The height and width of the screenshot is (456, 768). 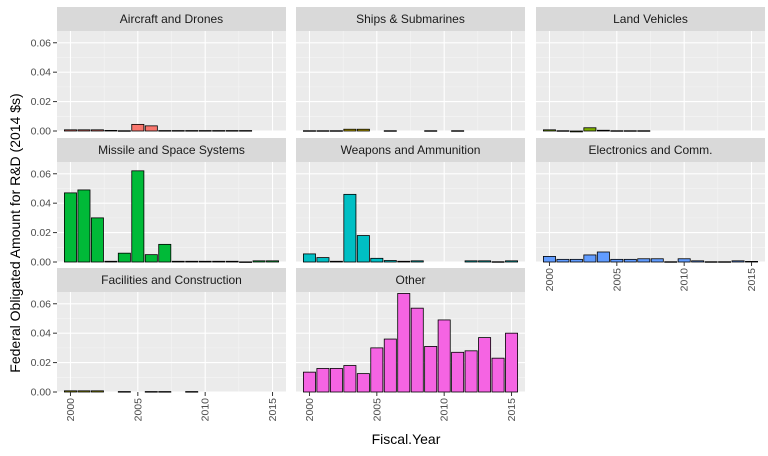 What do you see at coordinates (192, 131) in the screenshot?
I see `bar-aircraft-and-drones-2009` at bounding box center [192, 131].